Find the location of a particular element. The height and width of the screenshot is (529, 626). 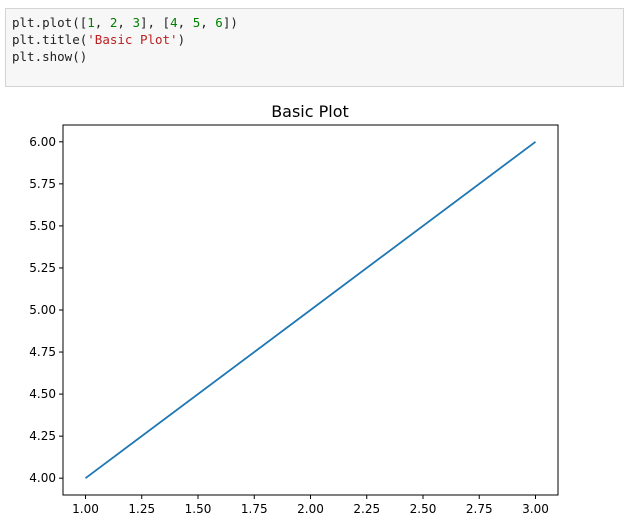

y-axis: 4.00 4.25 4.50 4.75 5.00 5.25 5.50 5.75 6.00 is located at coordinates (46, 310).